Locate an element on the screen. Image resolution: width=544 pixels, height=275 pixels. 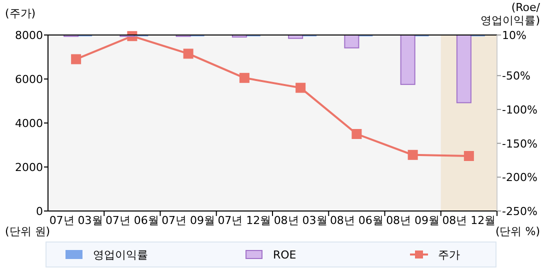
y-tick-label: 4000 is located at coordinates (29, 123).